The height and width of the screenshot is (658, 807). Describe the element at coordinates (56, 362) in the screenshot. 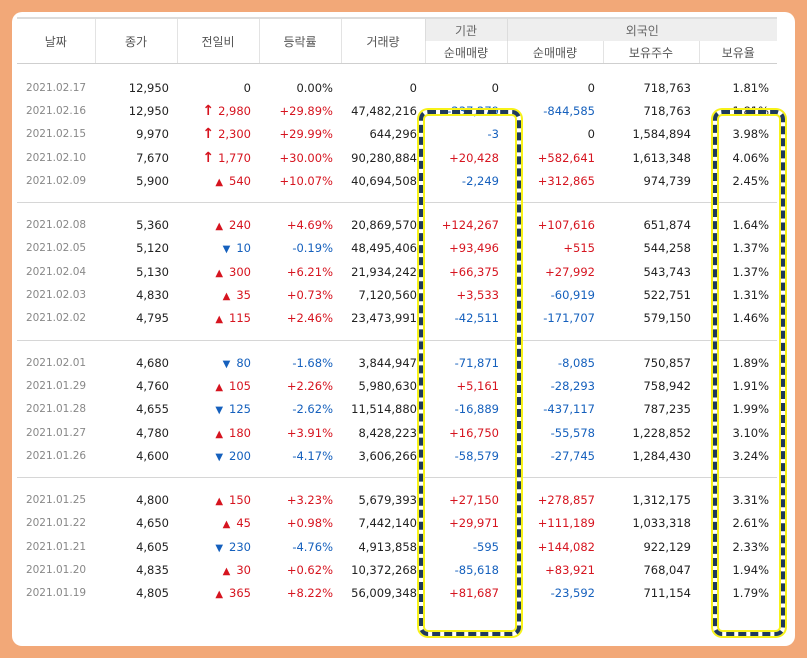

I see `date-cell: 2021.02.01` at that location.